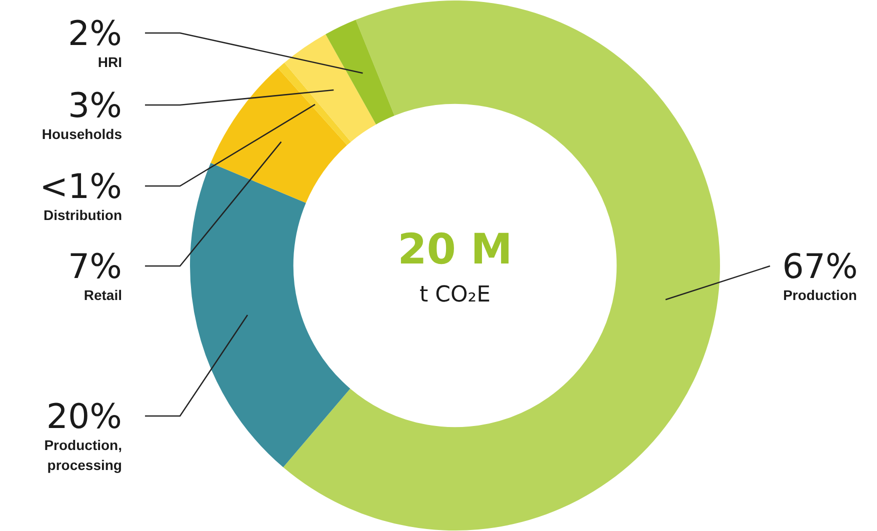 Image resolution: width=877 pixels, height=531 pixels. What do you see at coordinates (820, 295) in the screenshot?
I see `slice-label: Production` at bounding box center [820, 295].